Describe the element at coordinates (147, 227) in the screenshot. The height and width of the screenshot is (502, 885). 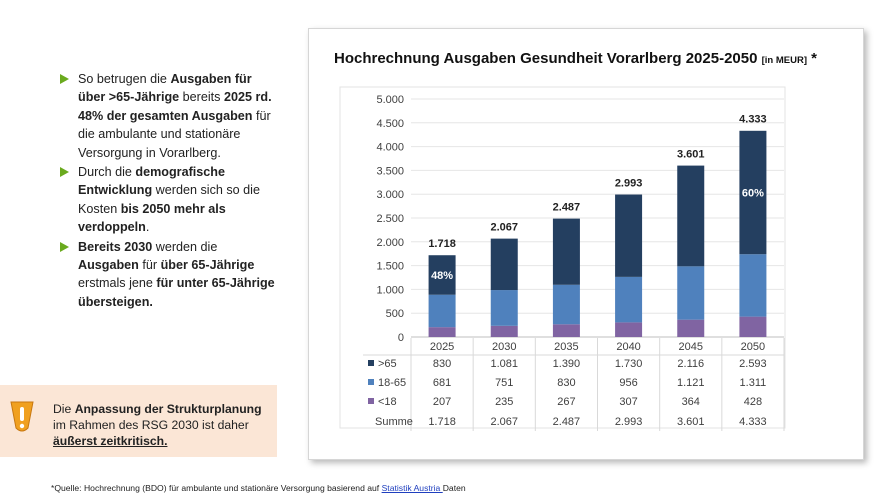
I see `text-run: .` at that location.